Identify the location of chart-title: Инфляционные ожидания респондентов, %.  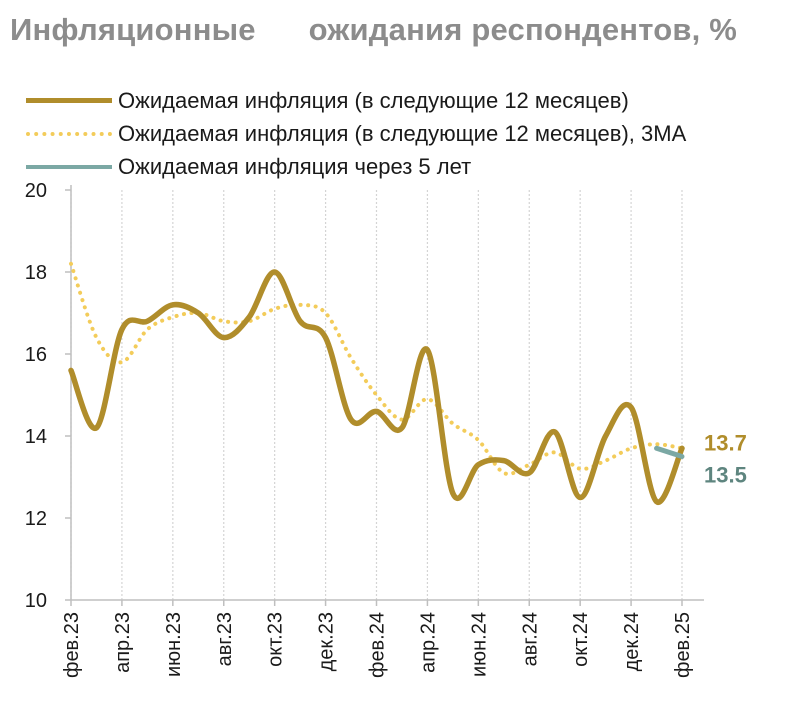
(373, 29).